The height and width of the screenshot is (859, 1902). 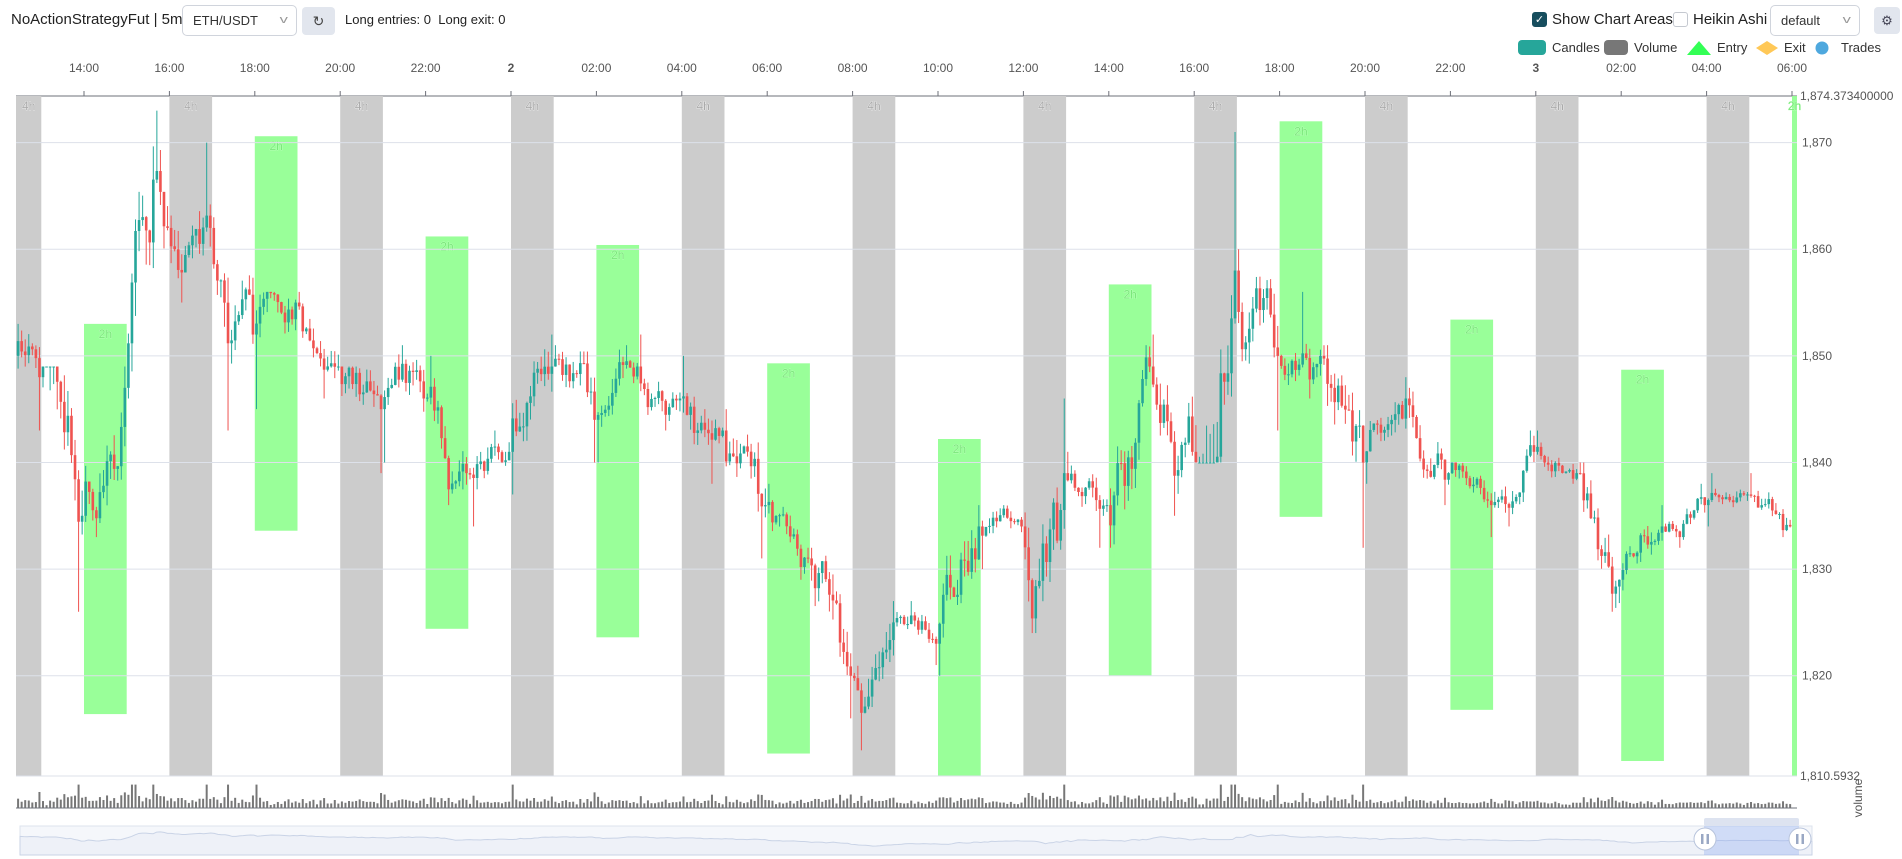 What do you see at coordinates (1280, 68) in the screenshot?
I see `x-tick-label: 18:00` at bounding box center [1280, 68].